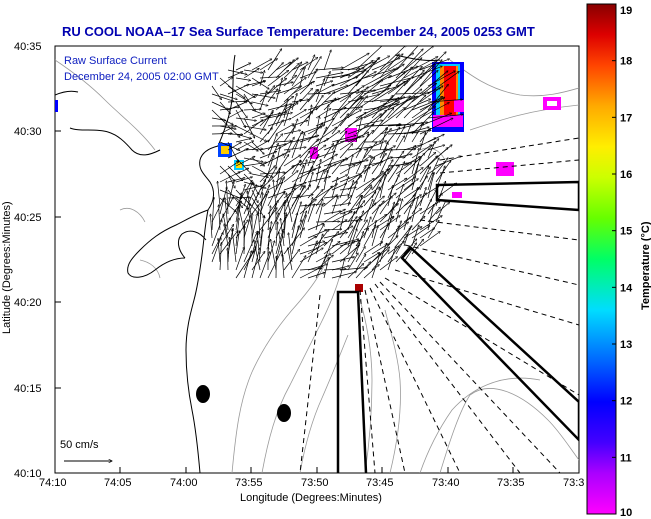 This screenshot has height=519, width=651. I want to click on x-tick-label: 73:35, so click(511, 483).